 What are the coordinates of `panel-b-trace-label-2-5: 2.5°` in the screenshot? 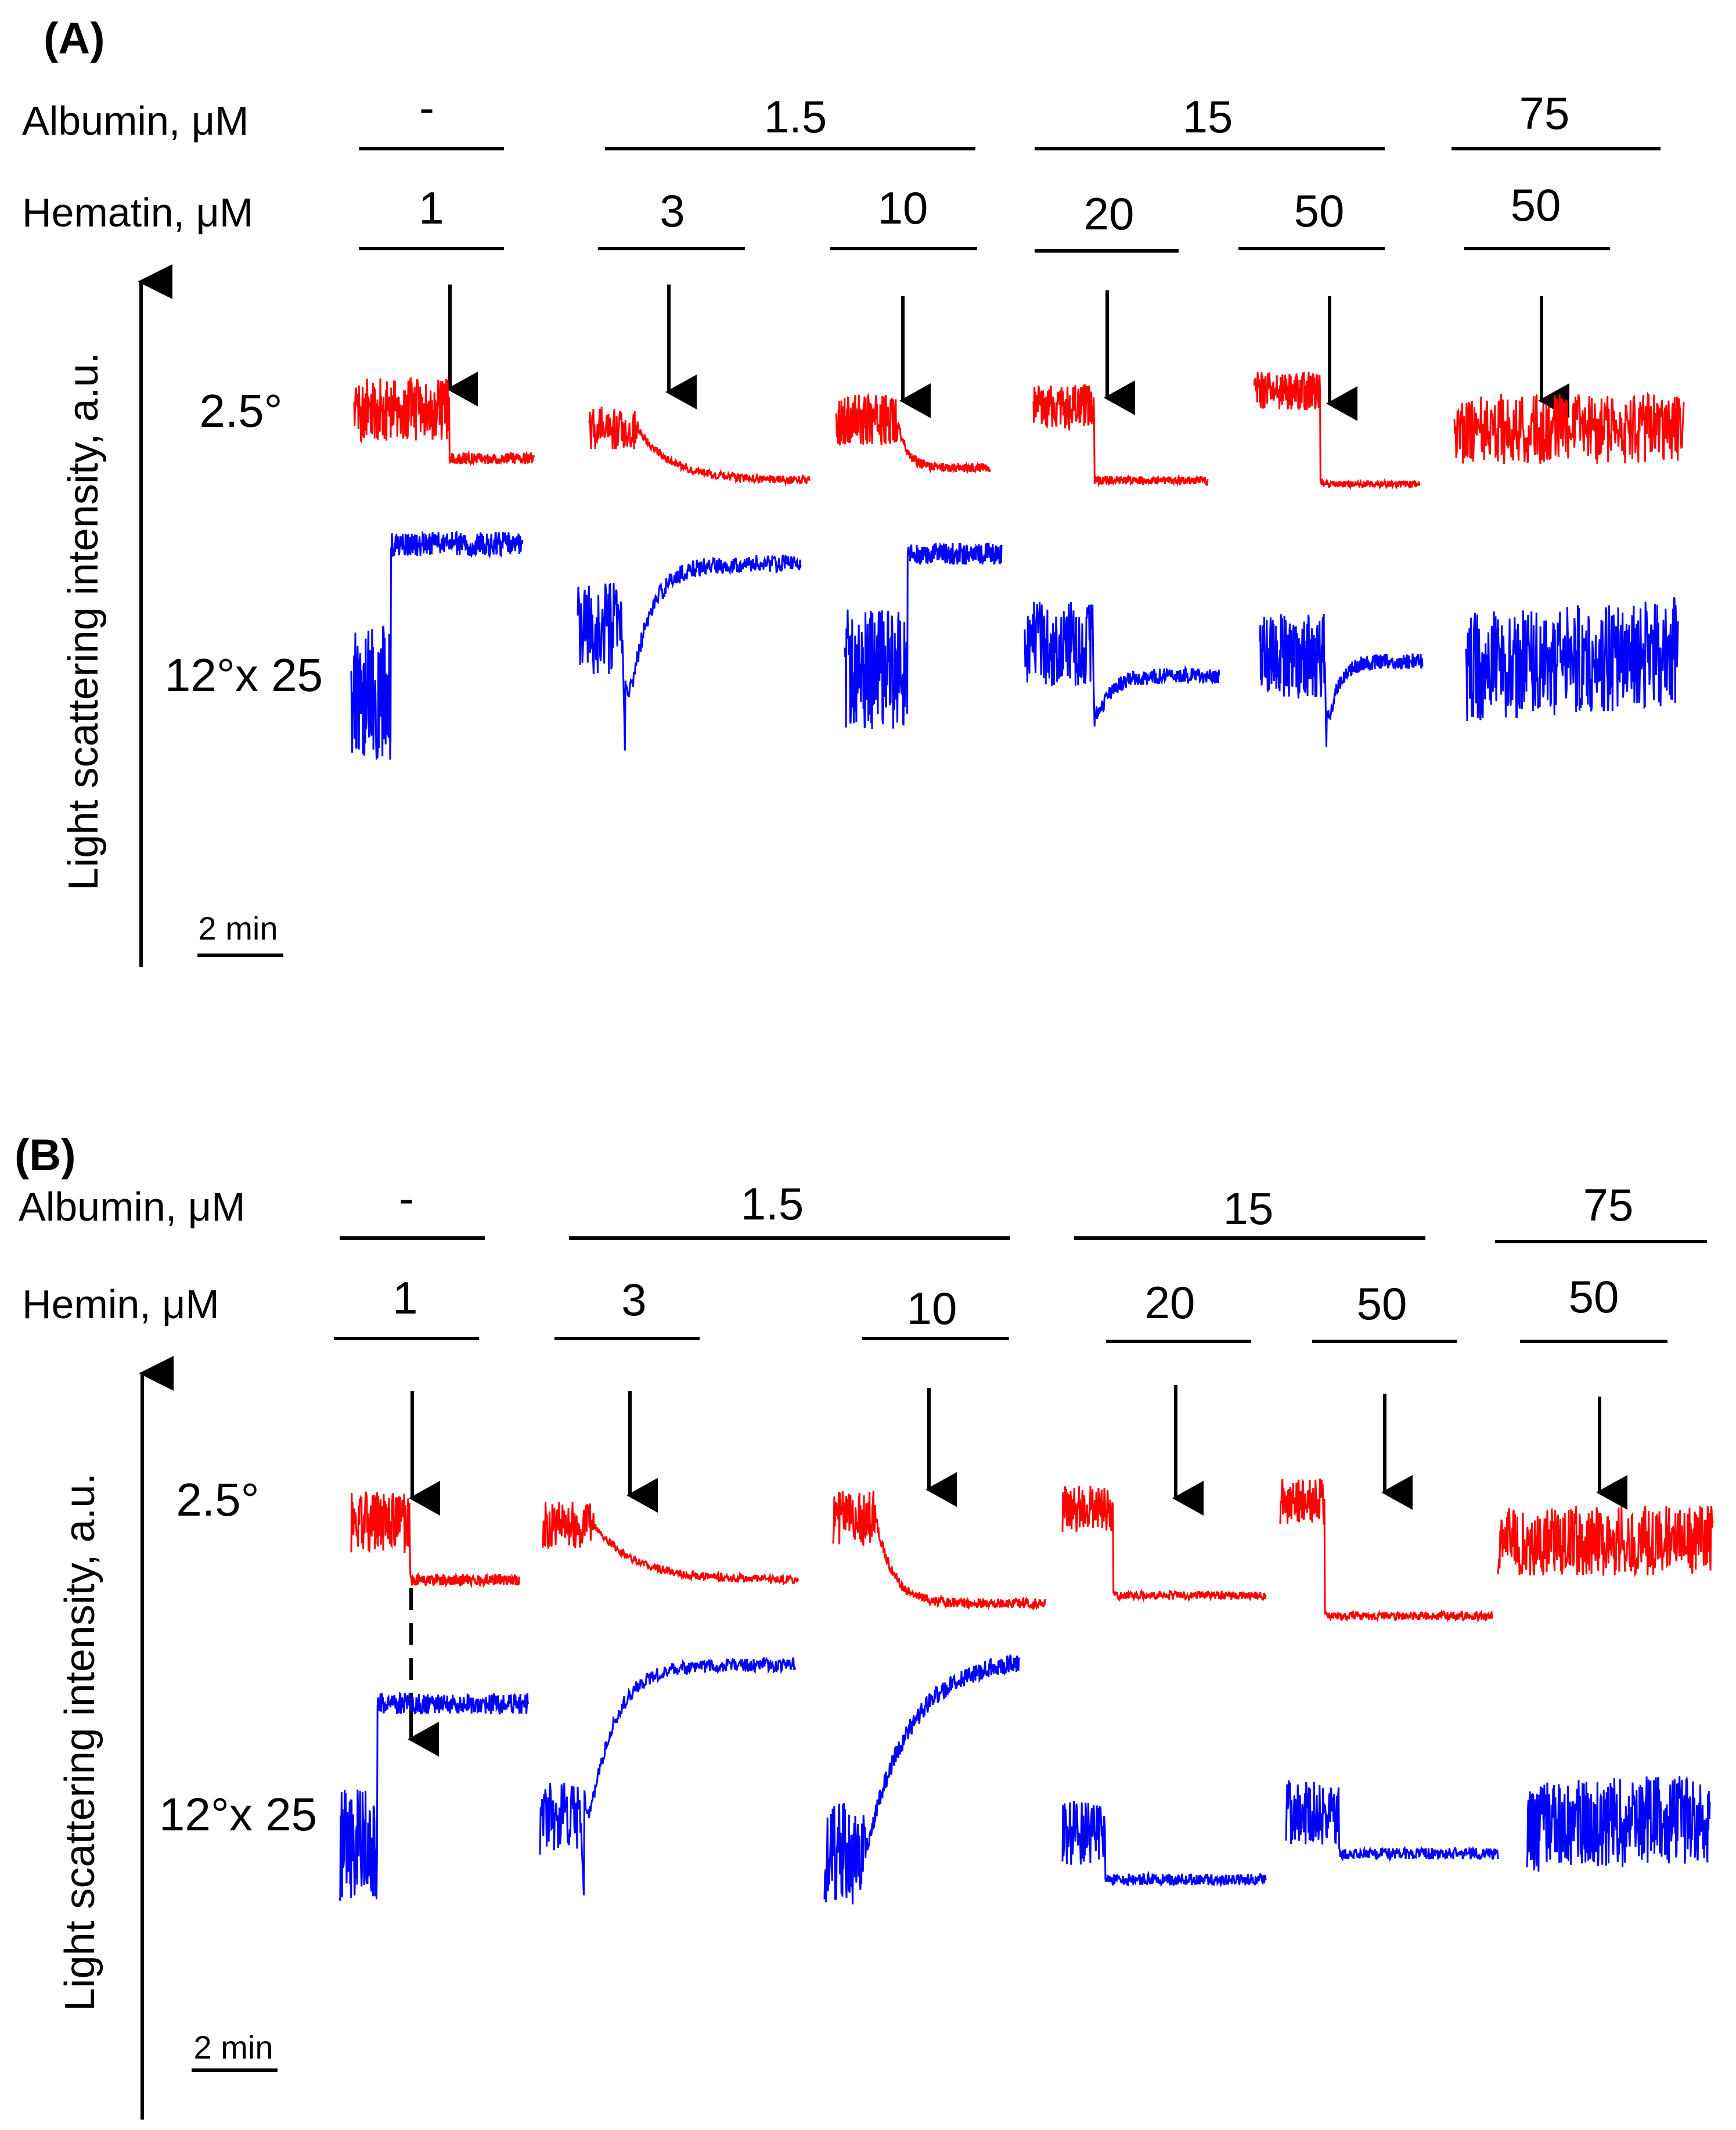 It's located at (217, 1499).